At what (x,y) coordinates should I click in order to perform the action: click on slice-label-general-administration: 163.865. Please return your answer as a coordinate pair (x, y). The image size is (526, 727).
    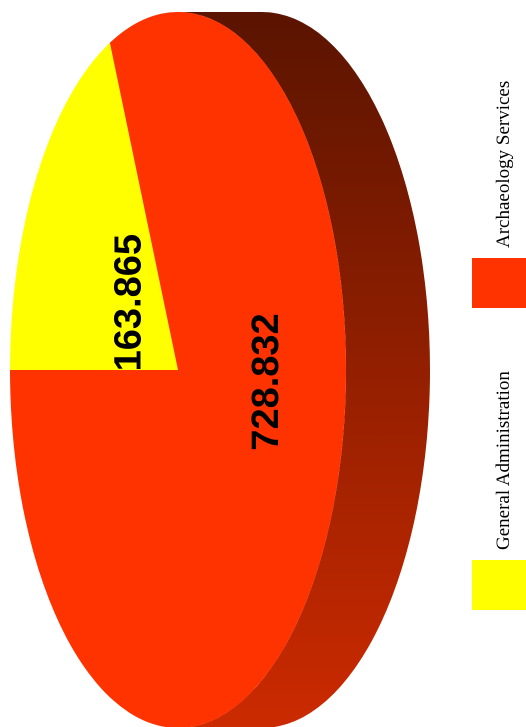
    Looking at the image, I should click on (129, 302).